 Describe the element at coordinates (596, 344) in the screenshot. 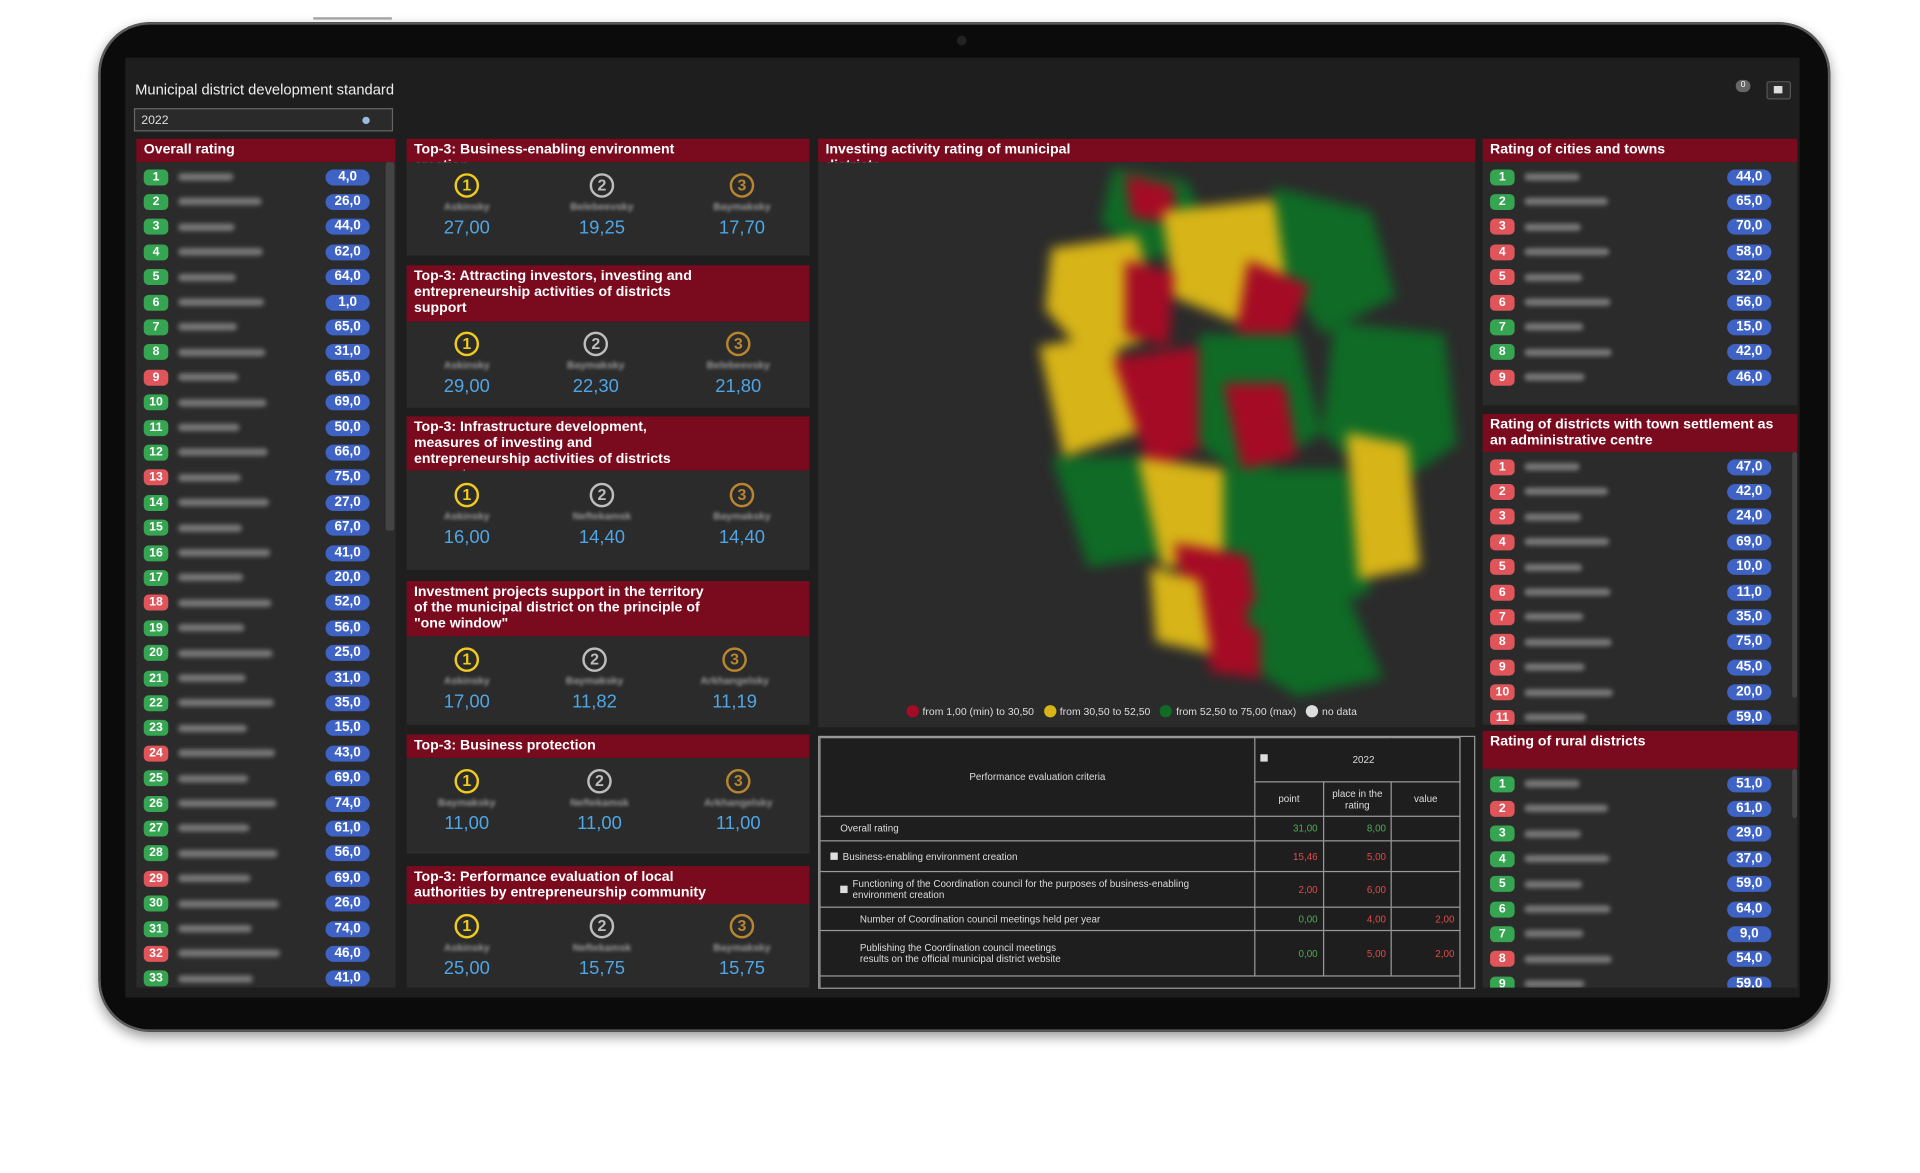

I see `place-medal: 2` at that location.